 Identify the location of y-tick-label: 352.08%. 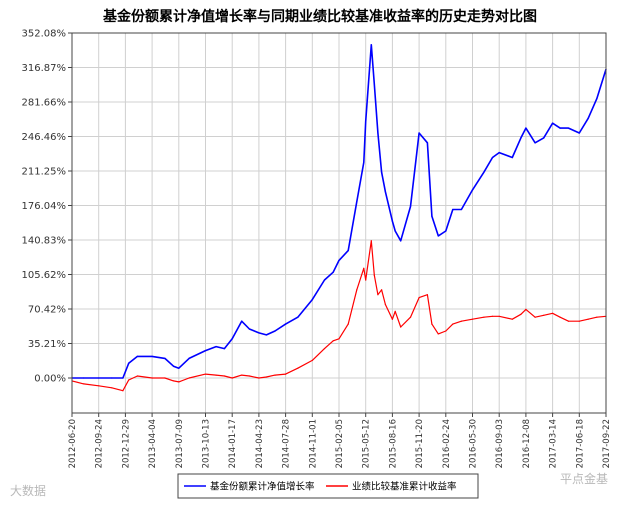
(44, 34).